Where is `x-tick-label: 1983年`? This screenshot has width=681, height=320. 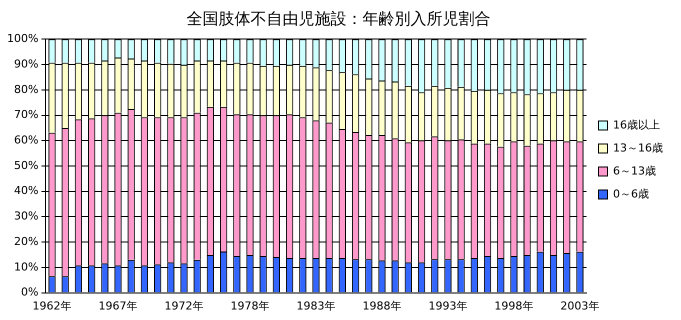
x-tick-label: 1983年 is located at coordinates (316, 305).